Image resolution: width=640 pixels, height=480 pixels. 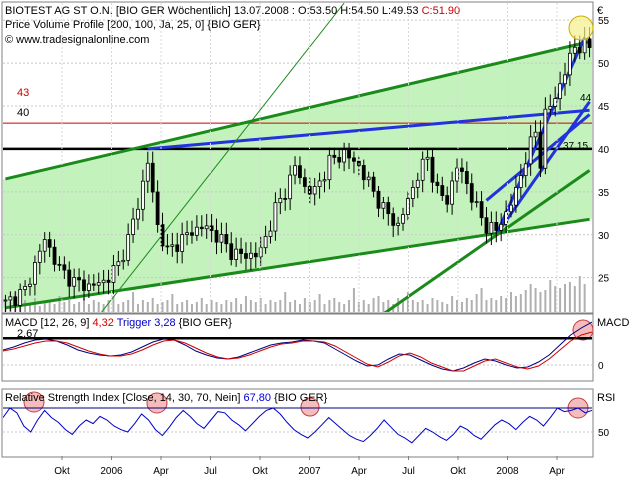 I want to click on macd-lines, so click(x=297, y=346).